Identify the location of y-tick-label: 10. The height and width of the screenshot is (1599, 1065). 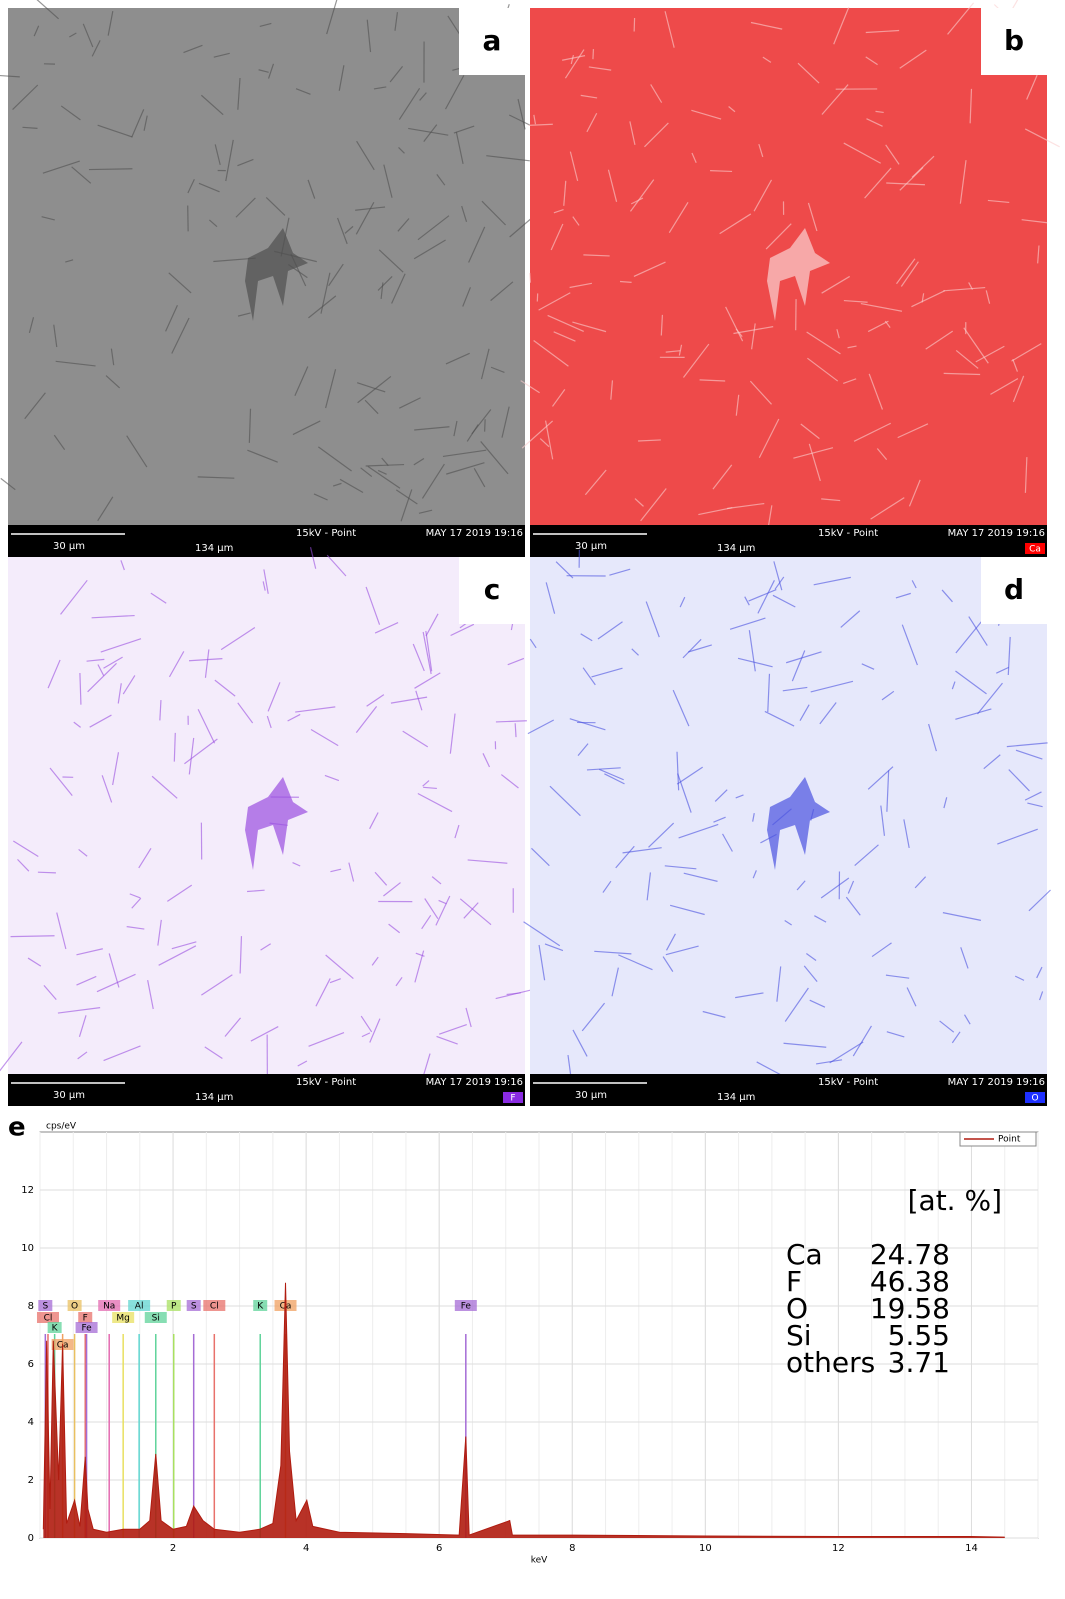
(27, 1248).